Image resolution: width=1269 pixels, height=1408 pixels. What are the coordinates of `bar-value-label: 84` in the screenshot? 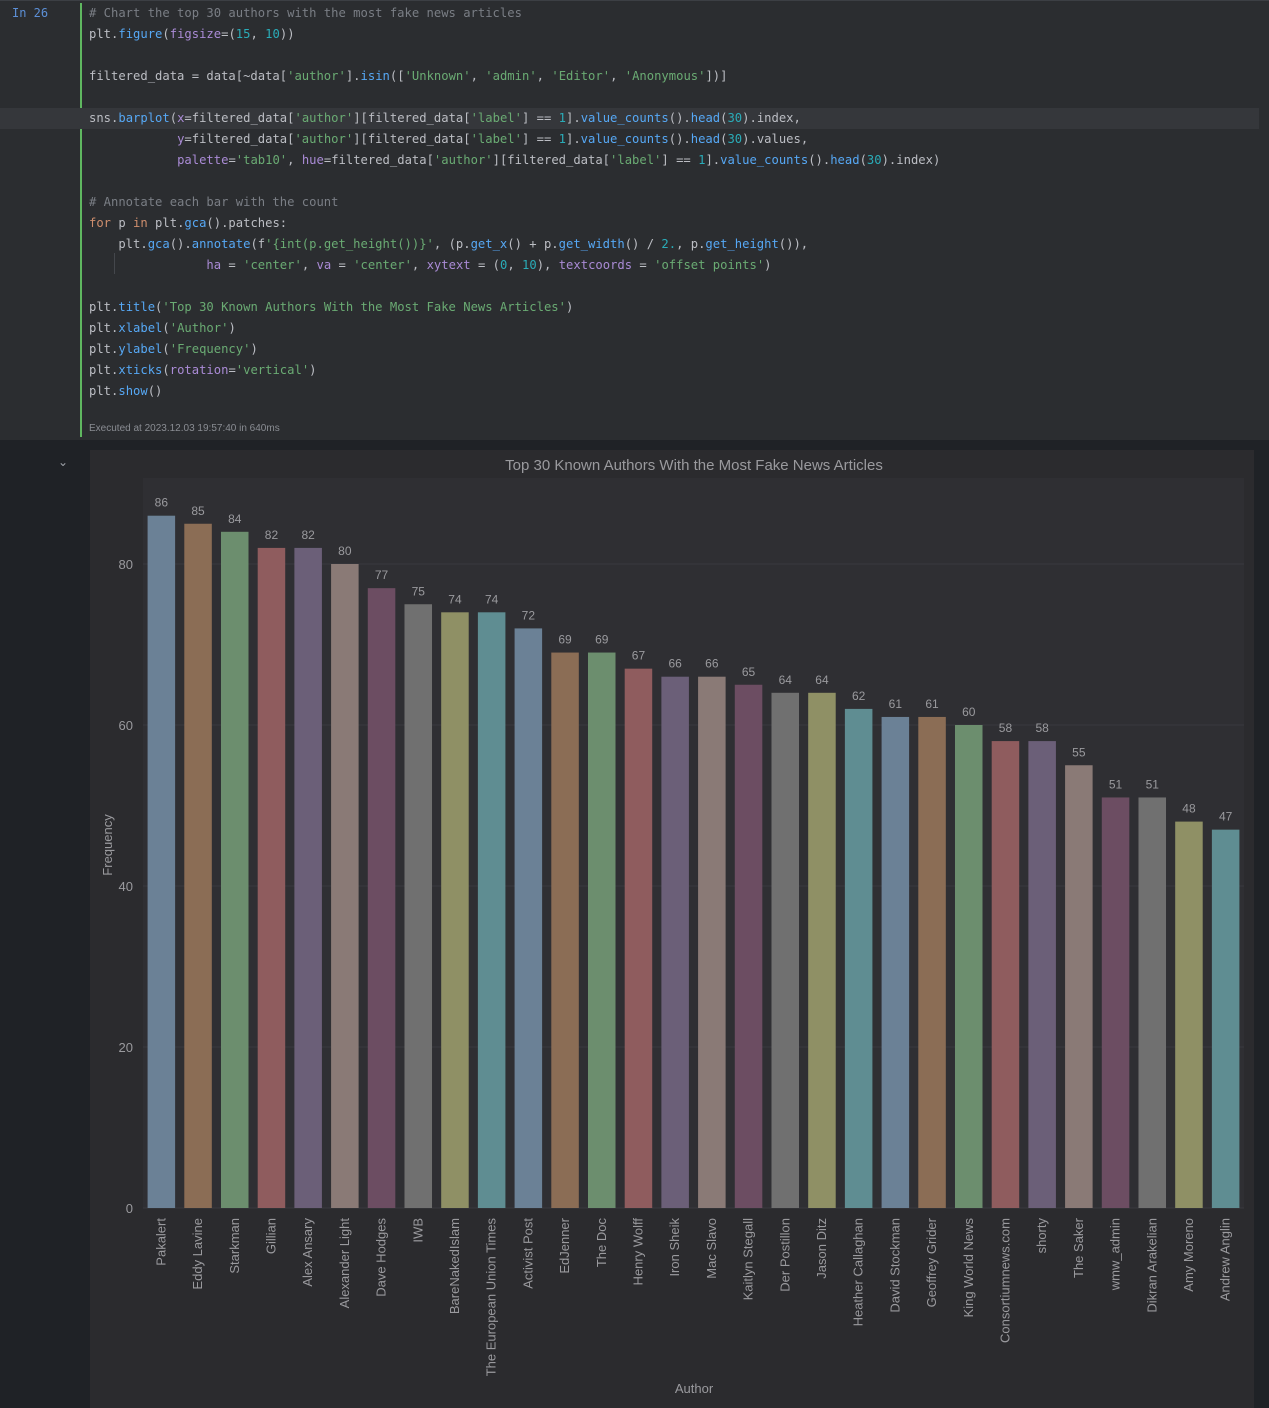 It's located at (235, 519).